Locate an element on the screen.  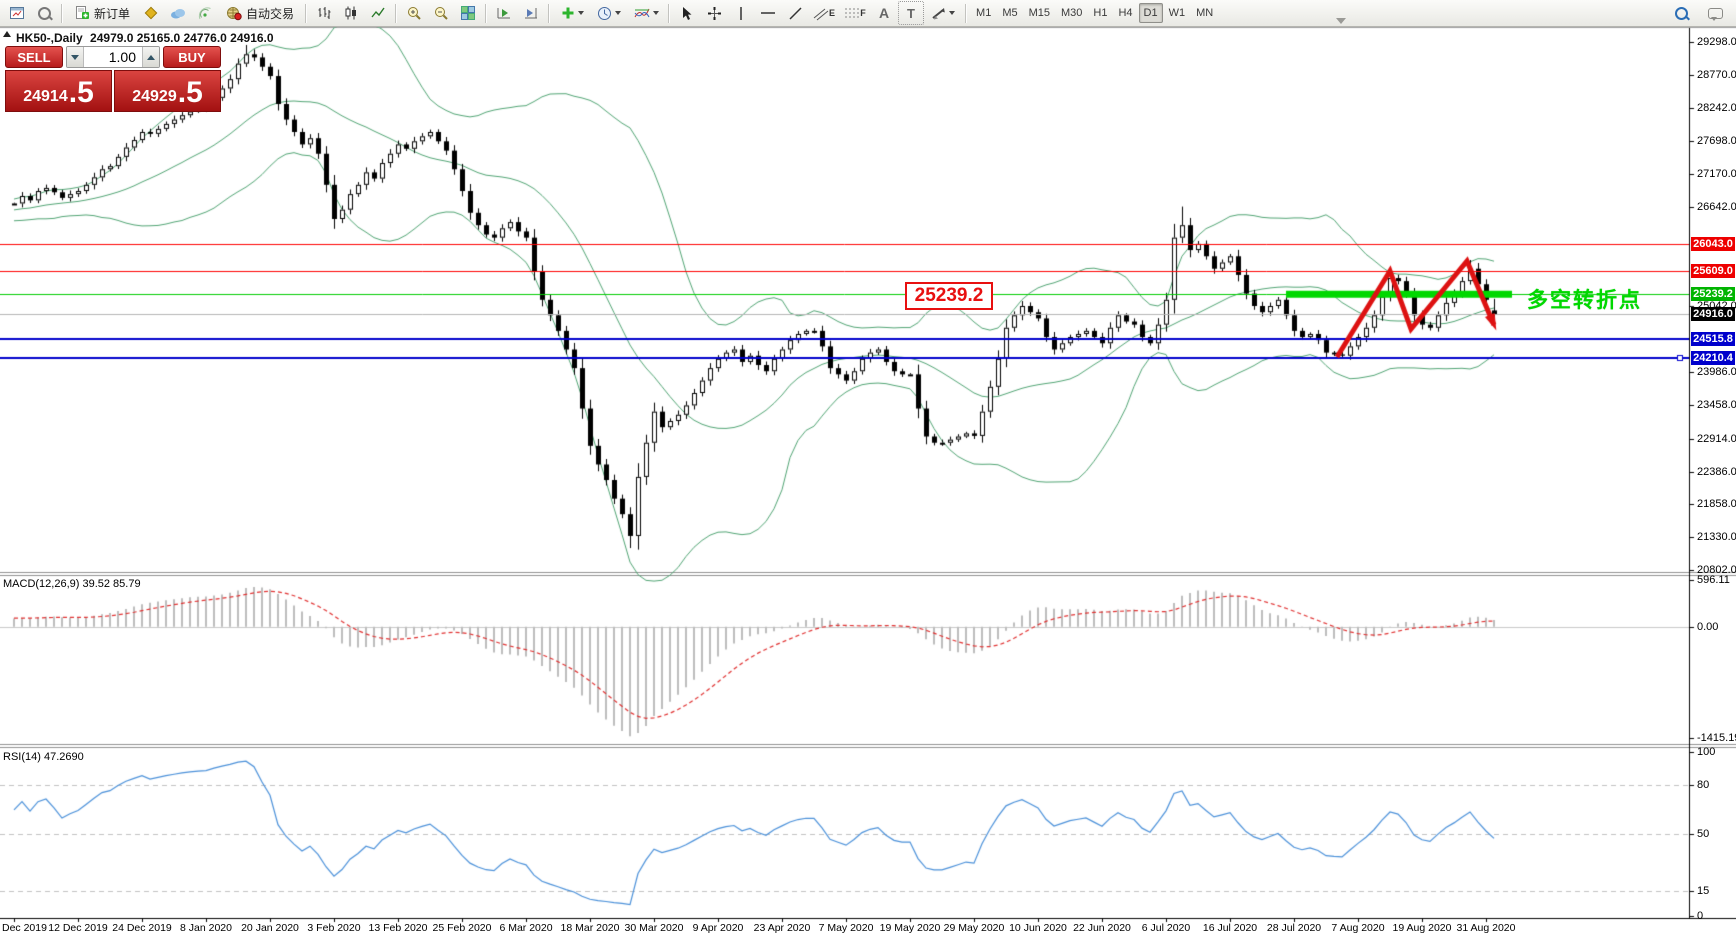
timeframe-H4: H4 is located at coordinates (1125, 13).